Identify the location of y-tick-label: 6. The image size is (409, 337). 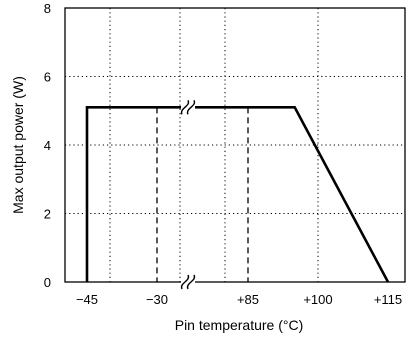
(47, 77).